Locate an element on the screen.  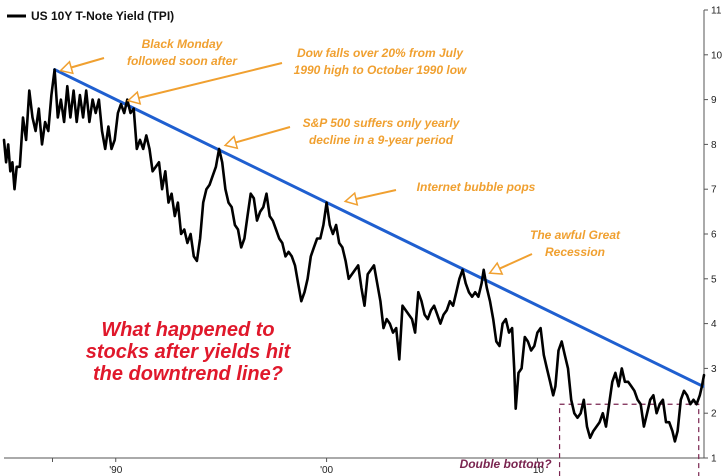
highlight-label: Double bottom? is located at coordinates (506, 464).